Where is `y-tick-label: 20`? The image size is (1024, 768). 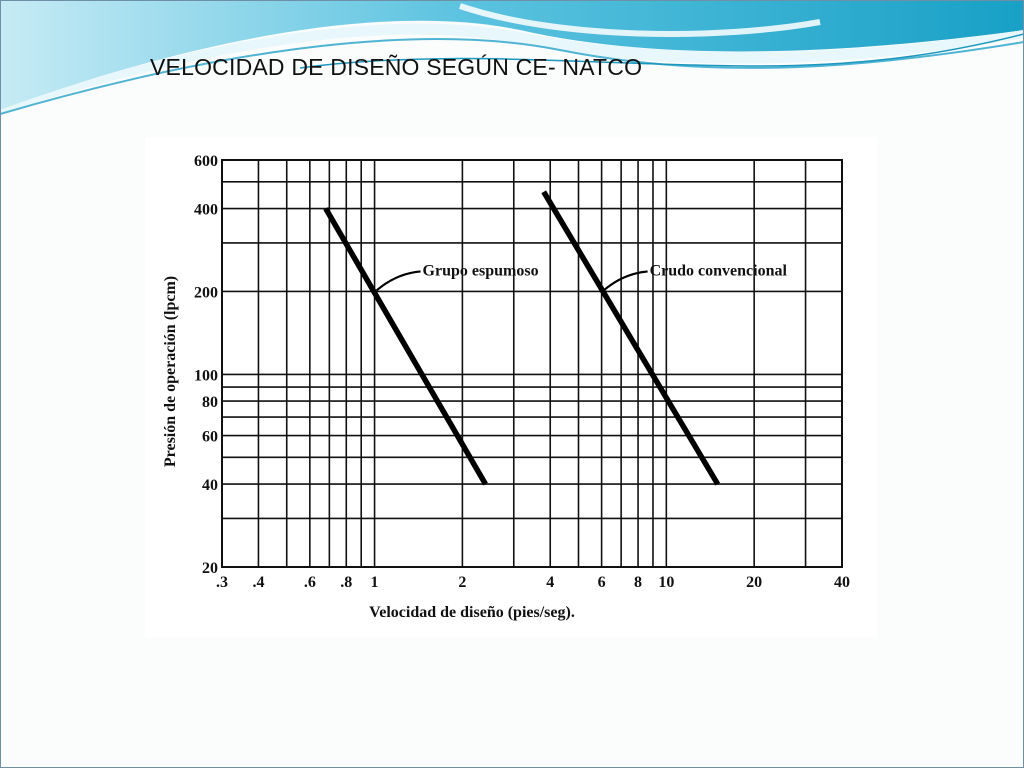
y-tick-label: 20 is located at coordinates (210, 568).